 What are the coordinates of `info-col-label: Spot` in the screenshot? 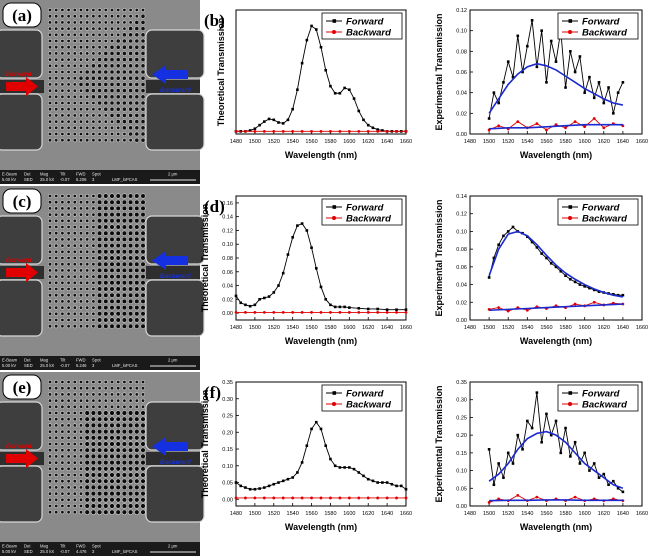 It's located at (96, 546).